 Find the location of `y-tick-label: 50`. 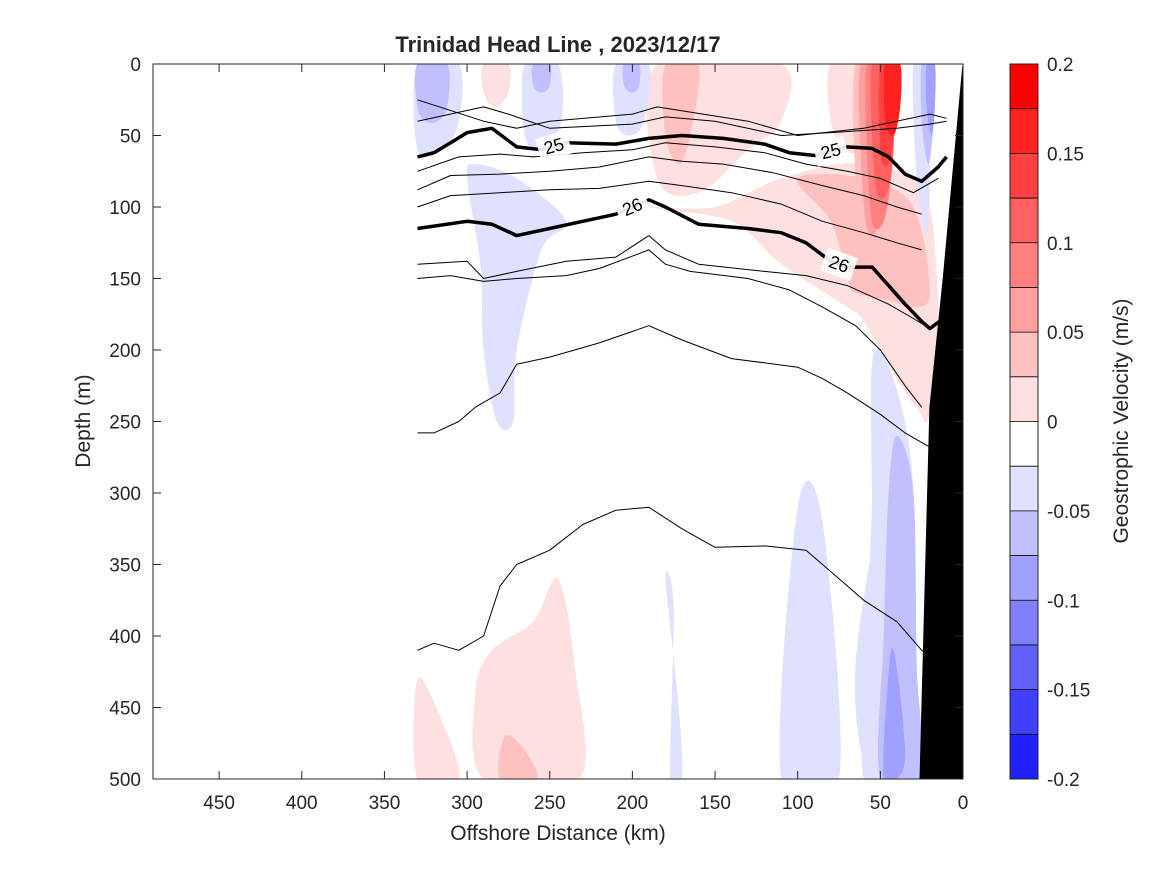

y-tick-label: 50 is located at coordinates (130, 137).